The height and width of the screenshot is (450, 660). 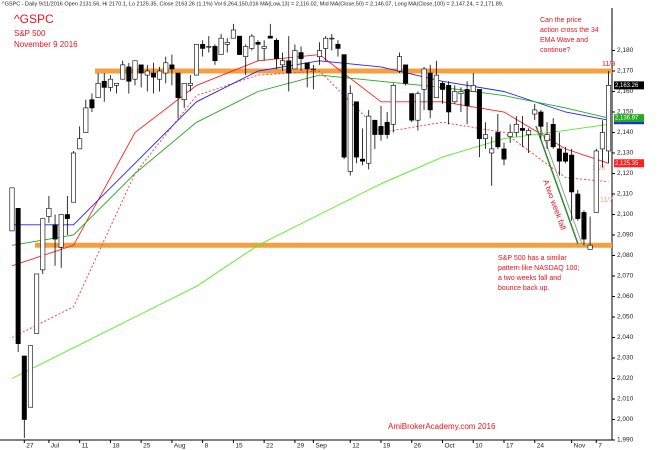 I want to click on question-line: action cross the 34, so click(x=569, y=30).